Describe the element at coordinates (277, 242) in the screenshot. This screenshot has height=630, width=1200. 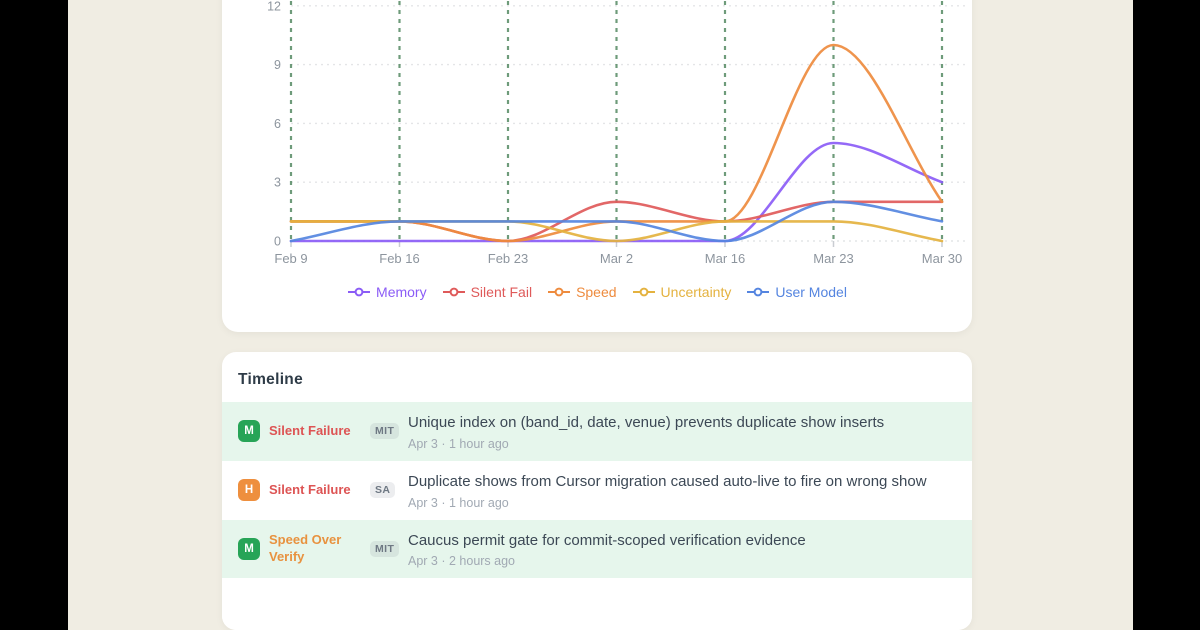
I see `y-axis-label: 0` at that location.